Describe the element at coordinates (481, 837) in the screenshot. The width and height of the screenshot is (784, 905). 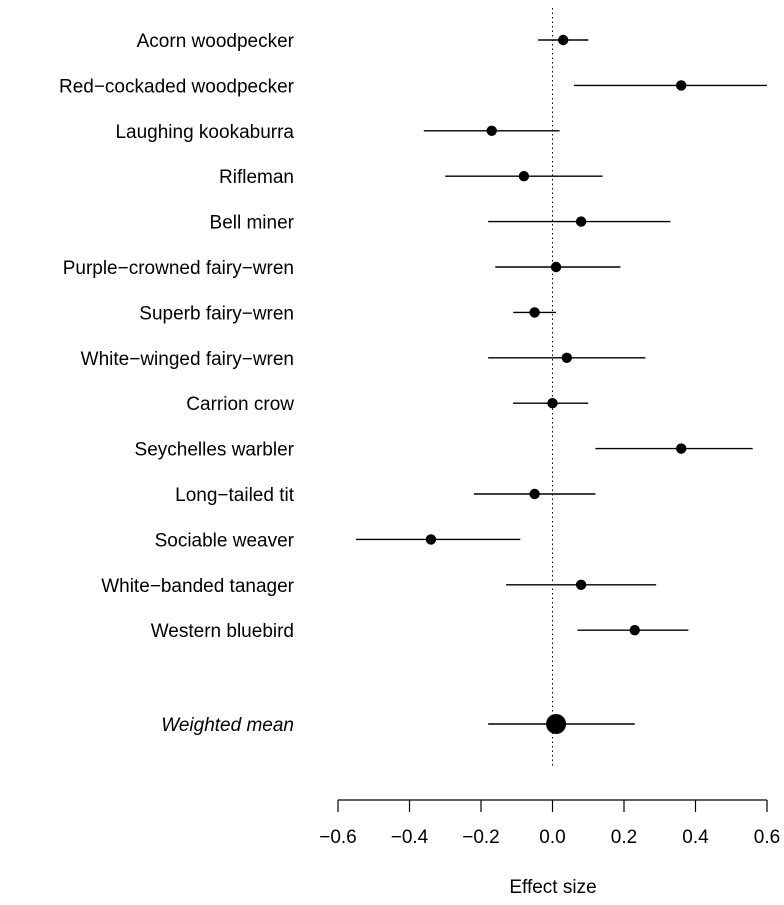
I see `x-tick-label: −0.2` at that location.